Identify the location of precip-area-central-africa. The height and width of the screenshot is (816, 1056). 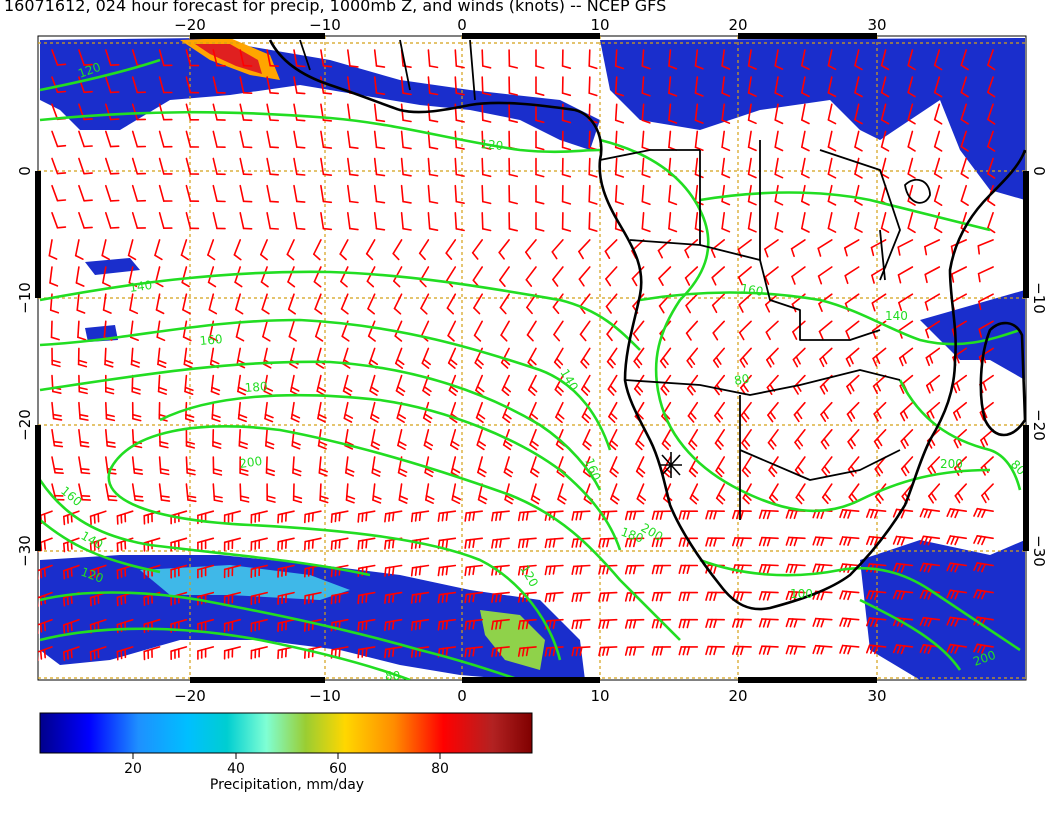
(812, 119).